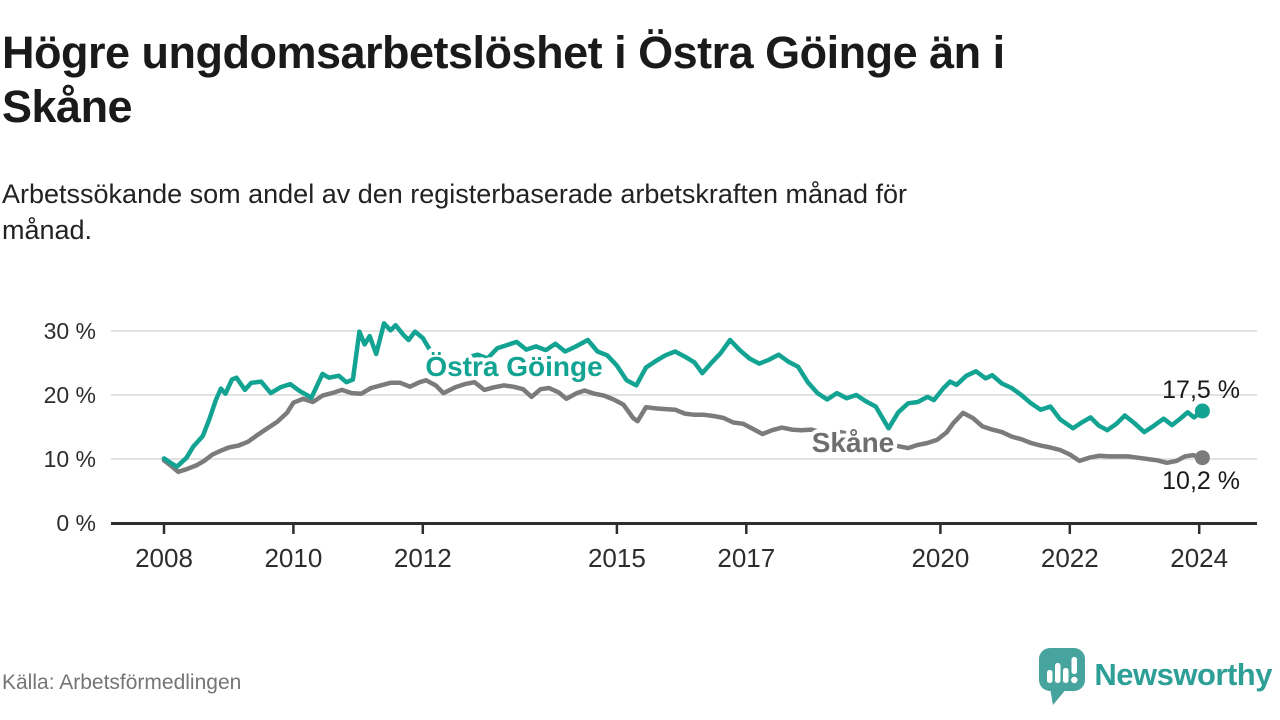 Image resolution: width=1280 pixels, height=720 pixels. I want to click on series-annotations: Skåne 10,2 % Östra Göinge 17,5 %, so click(830, 421).